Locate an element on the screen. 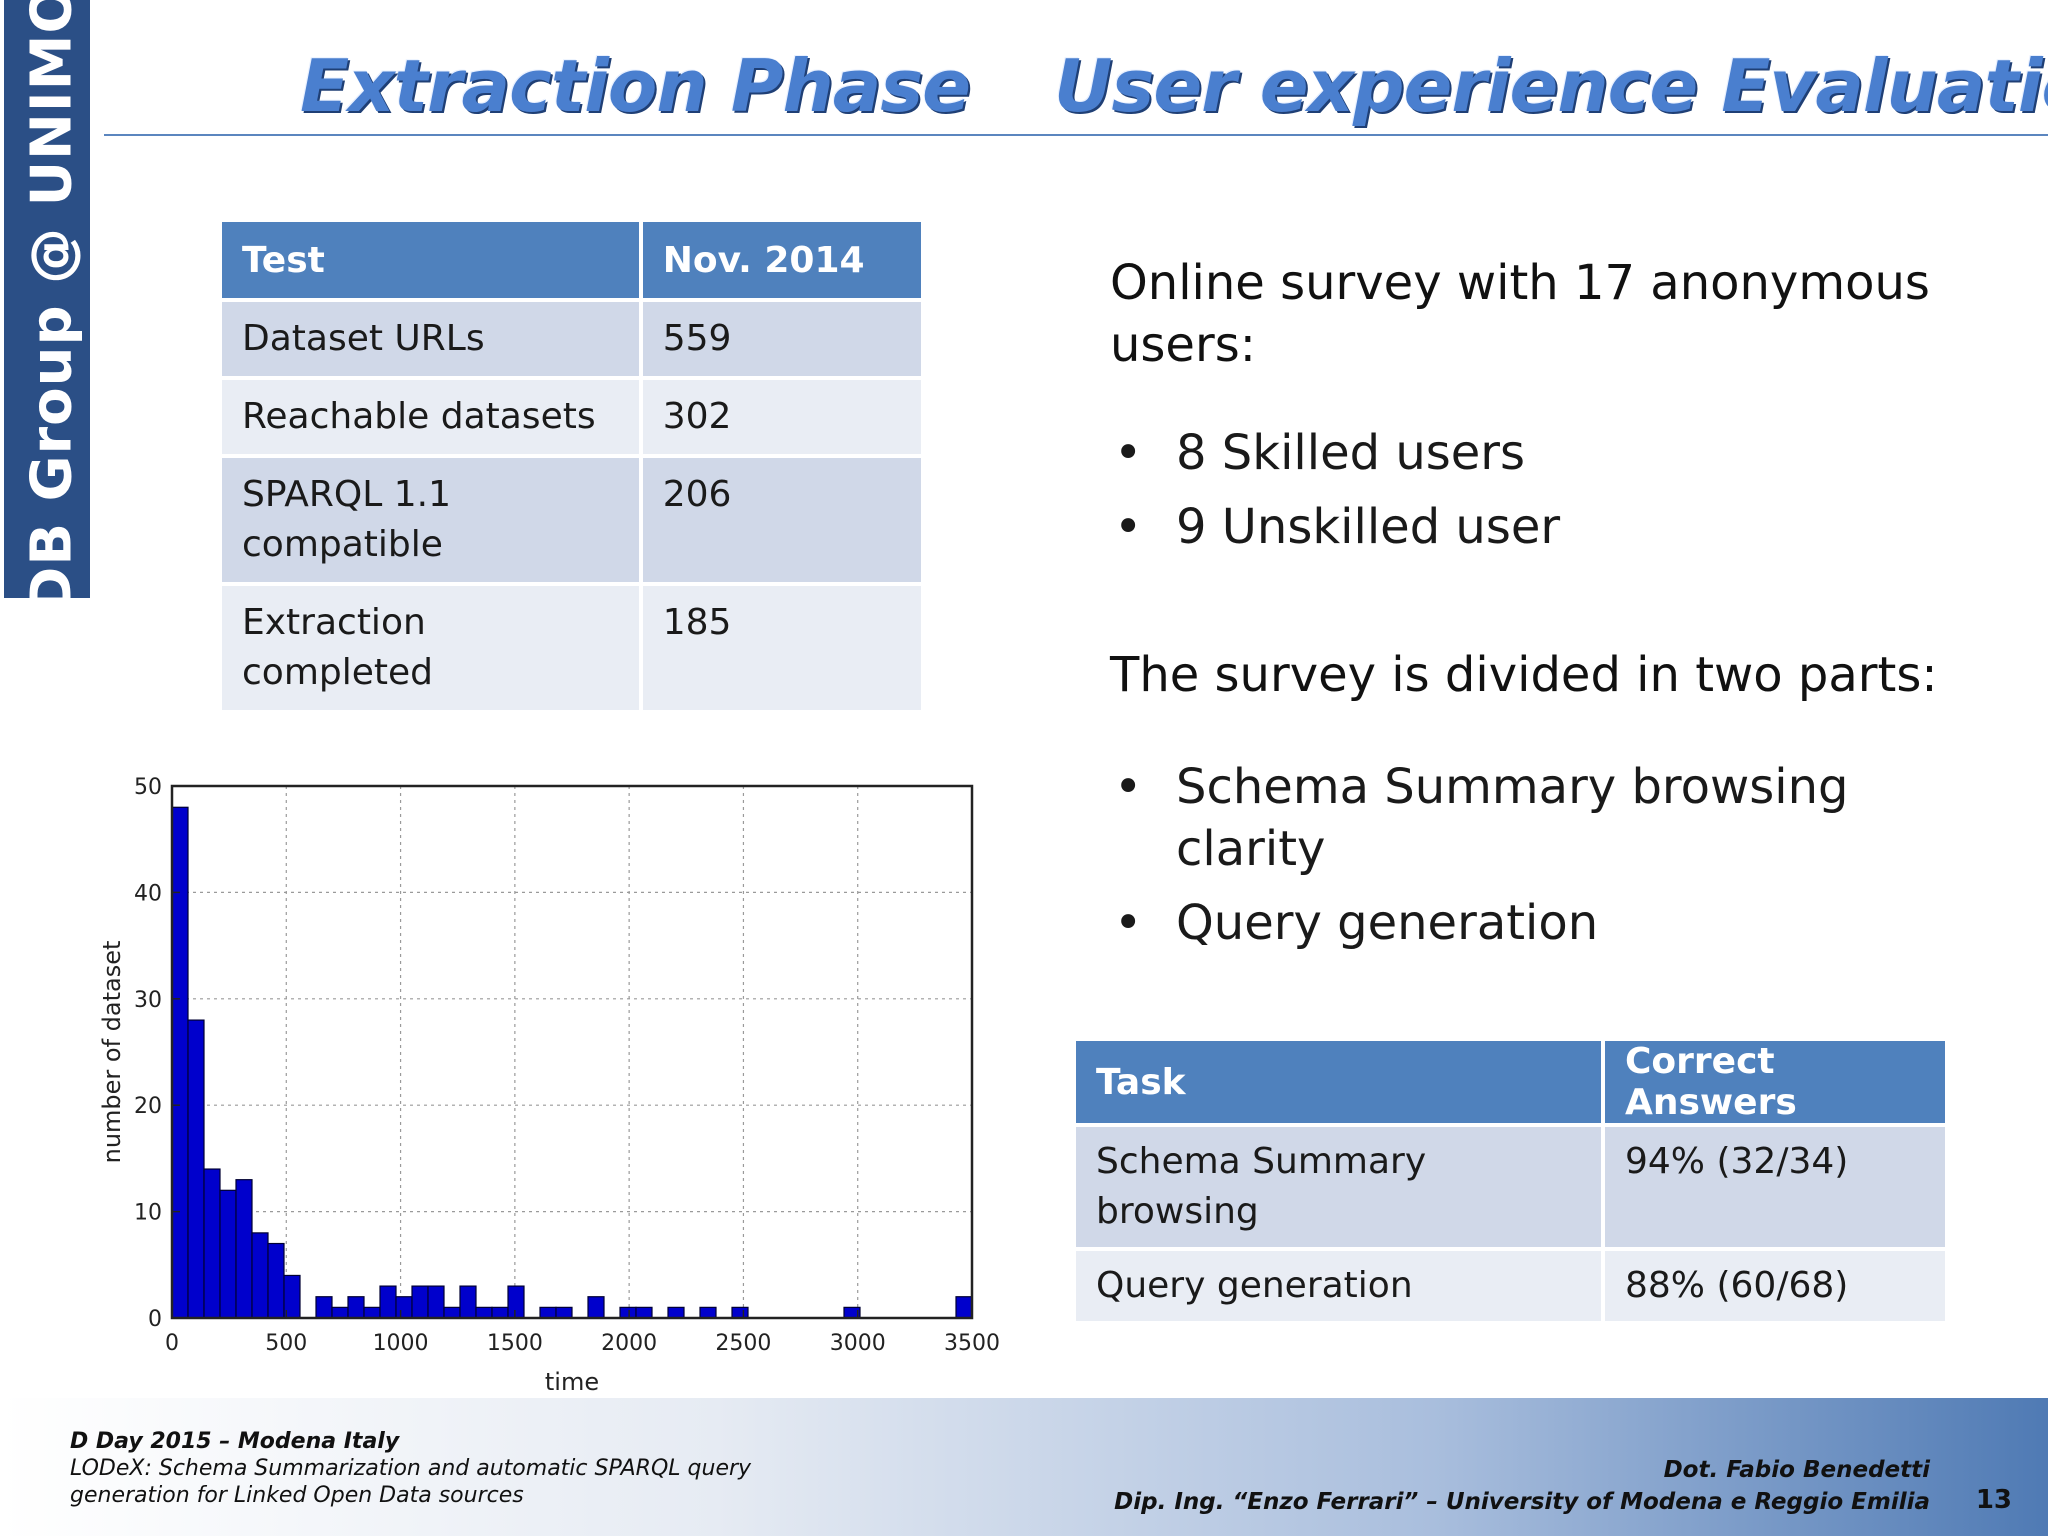  table-row: Schema Summary browsing 94% (32/34) is located at coordinates (1510, 1189).